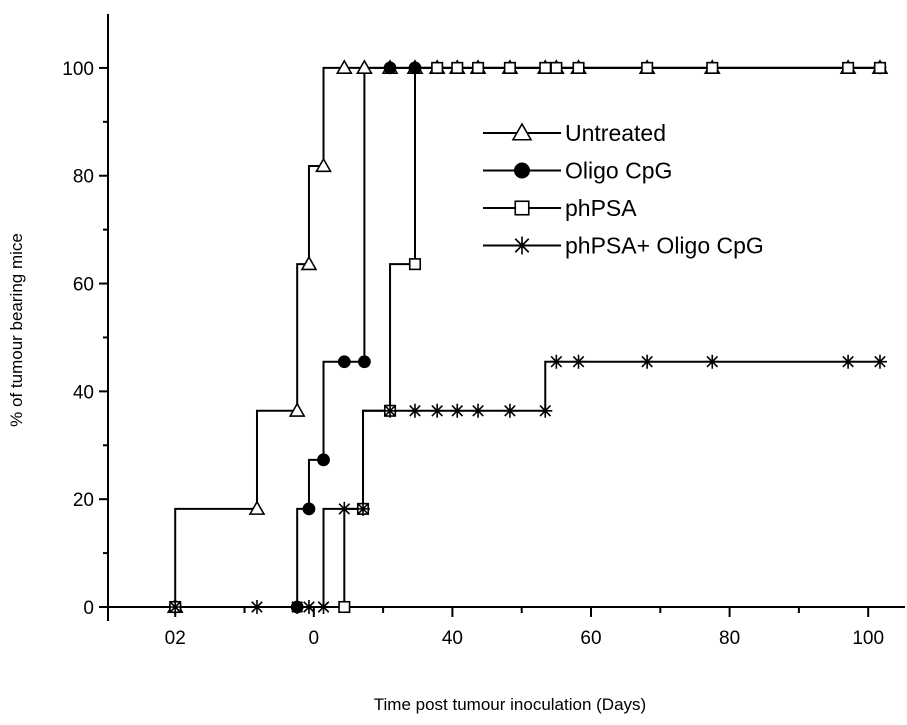 This screenshot has width=907, height=725. I want to click on legend-label: phPSA, so click(601, 208).